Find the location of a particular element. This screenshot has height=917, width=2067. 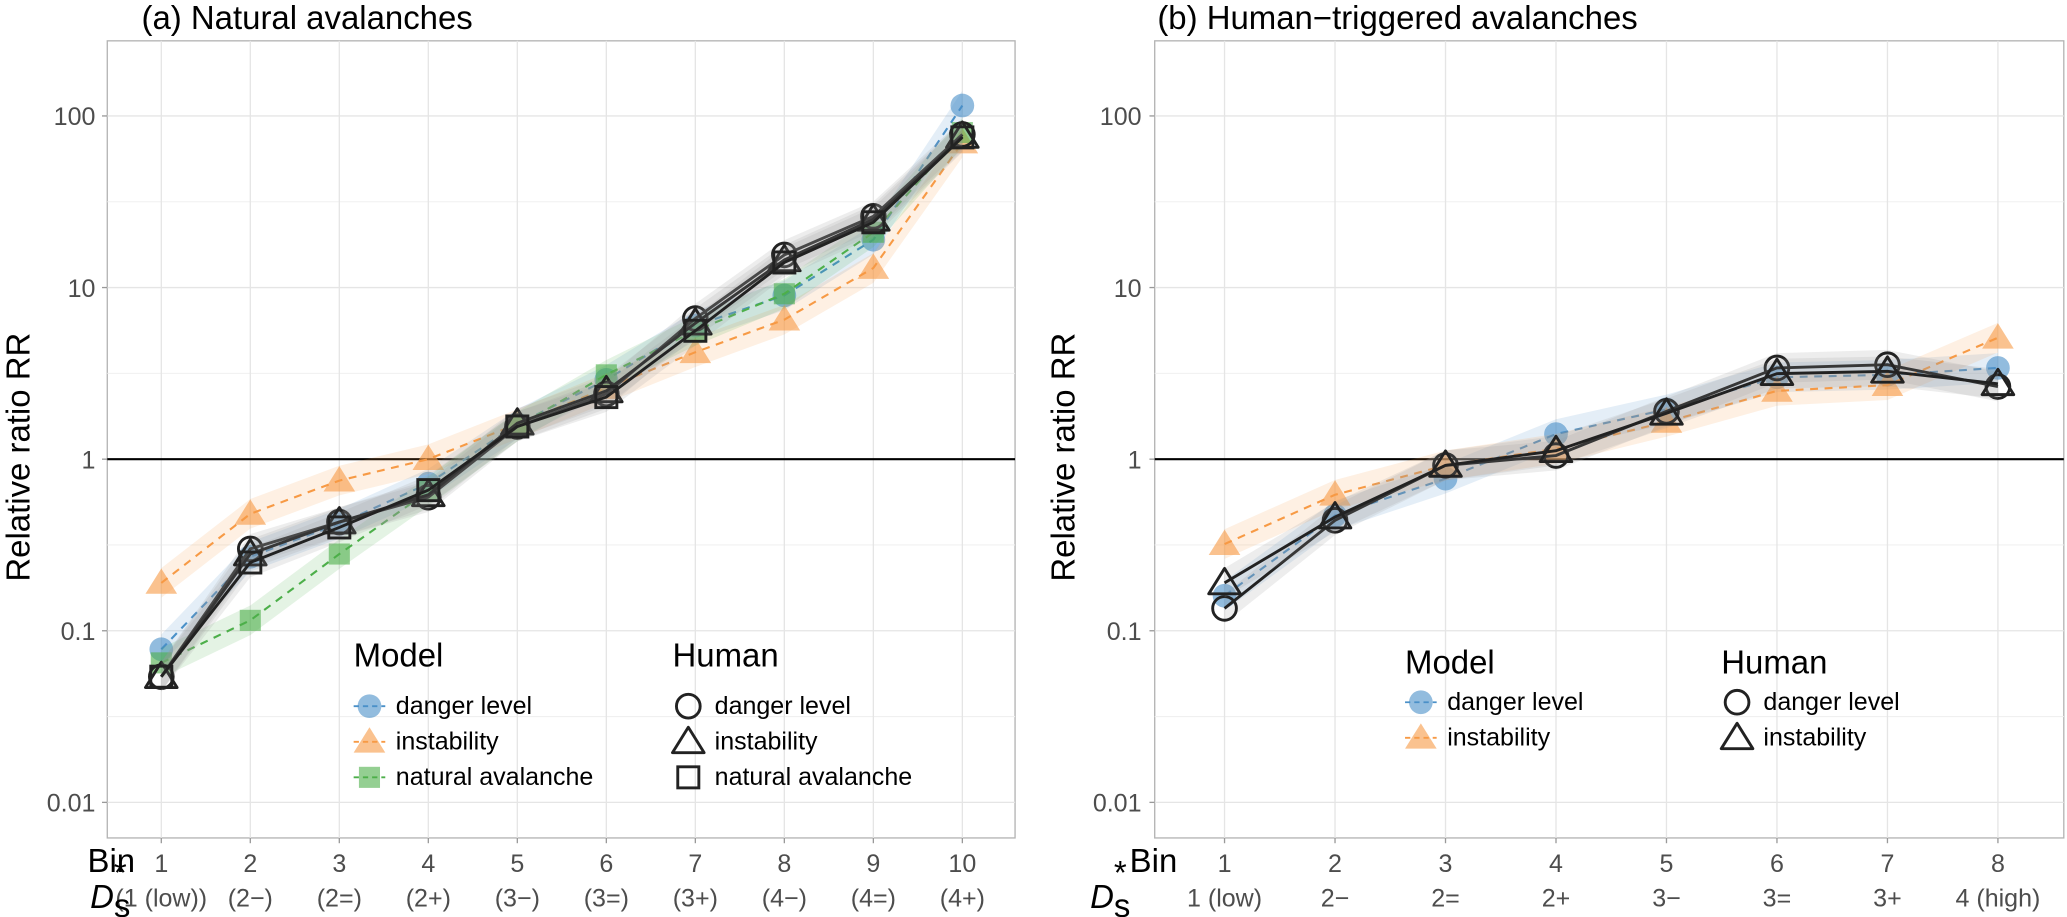

legend-title: Human is located at coordinates (725, 655).